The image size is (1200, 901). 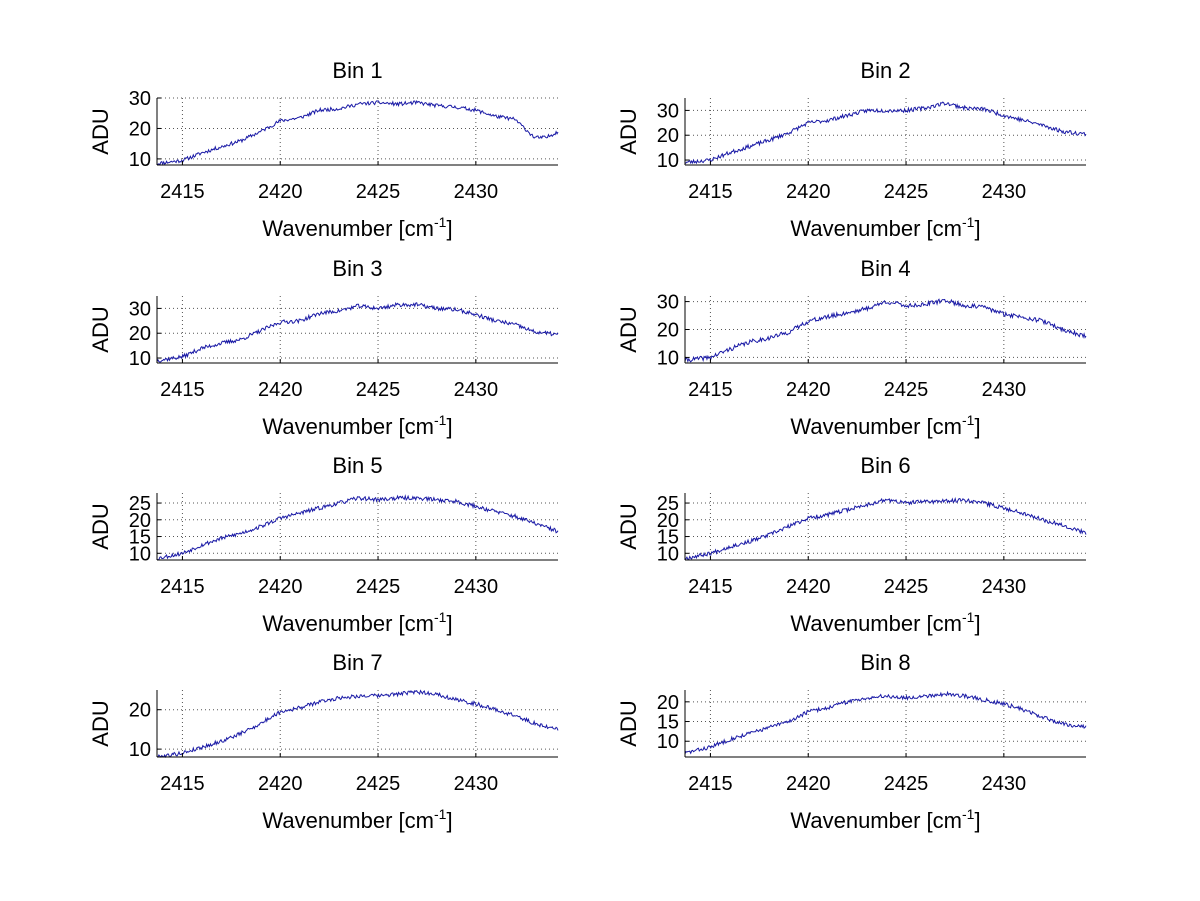 I want to click on panel-title: Bin 1, so click(x=357, y=70).